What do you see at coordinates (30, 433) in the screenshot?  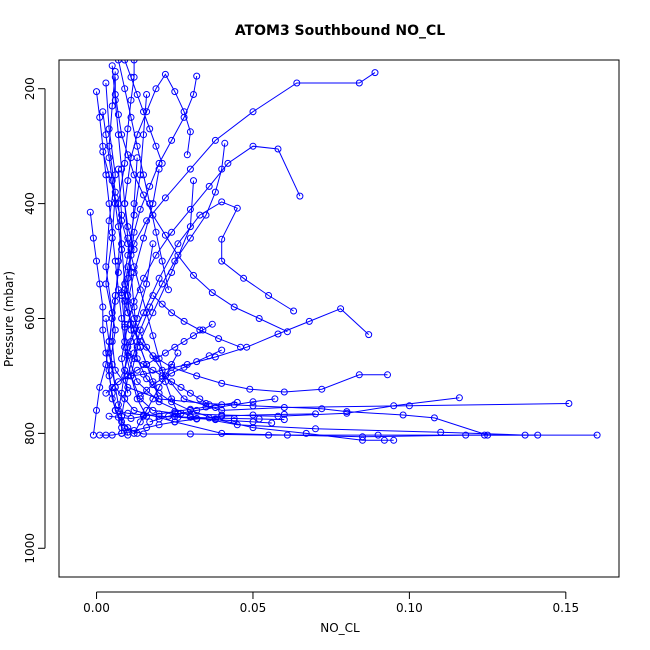 I see `y-tick-label: 800` at bounding box center [30, 433].